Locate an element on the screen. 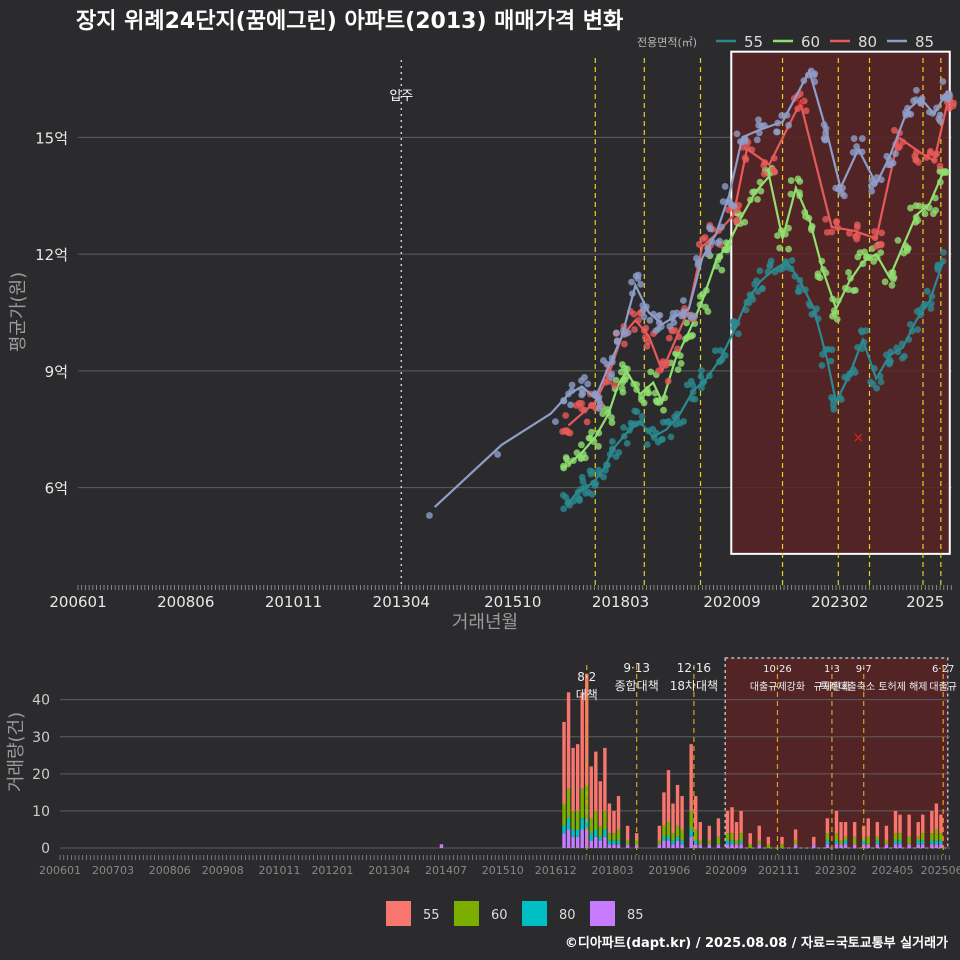 This screenshot has height=960, width=960. legend-title: 전용면적(㎡) is located at coordinates (667, 42).